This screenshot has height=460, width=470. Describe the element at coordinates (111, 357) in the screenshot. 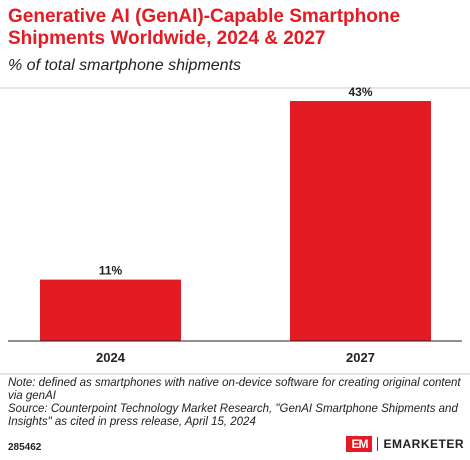

I see `x-tick-label-2024: 2024` at that location.